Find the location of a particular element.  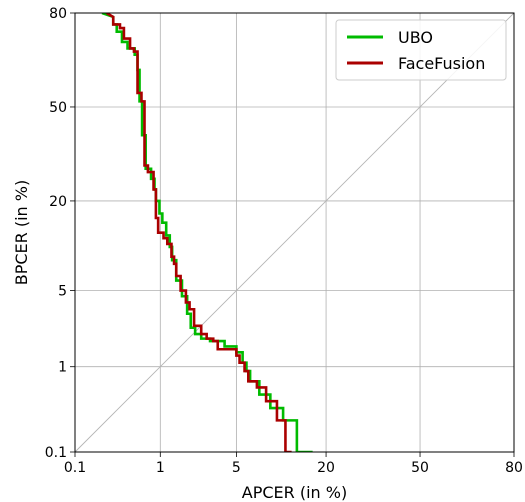

x-tick-label: 80 is located at coordinates (514, 468).